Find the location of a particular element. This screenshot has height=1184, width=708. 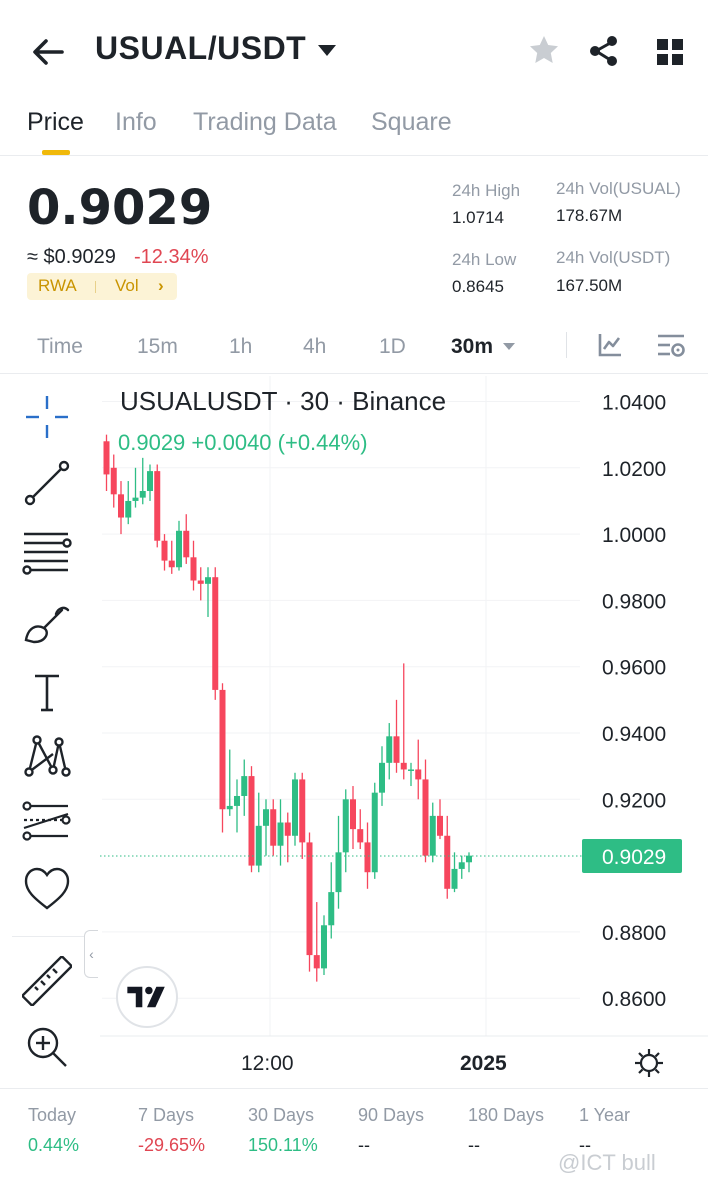

drawing-toolbar is located at coordinates (48, 732).